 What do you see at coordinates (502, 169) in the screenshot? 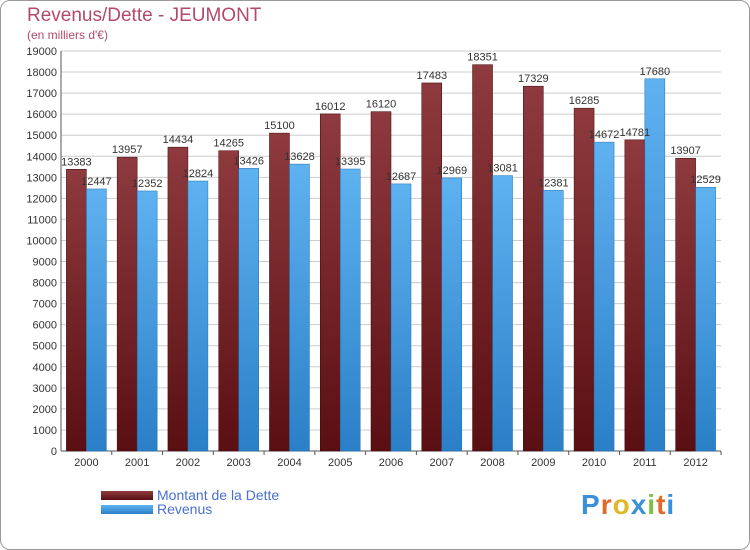
I see `data-label-revenus: 13081` at bounding box center [502, 169].